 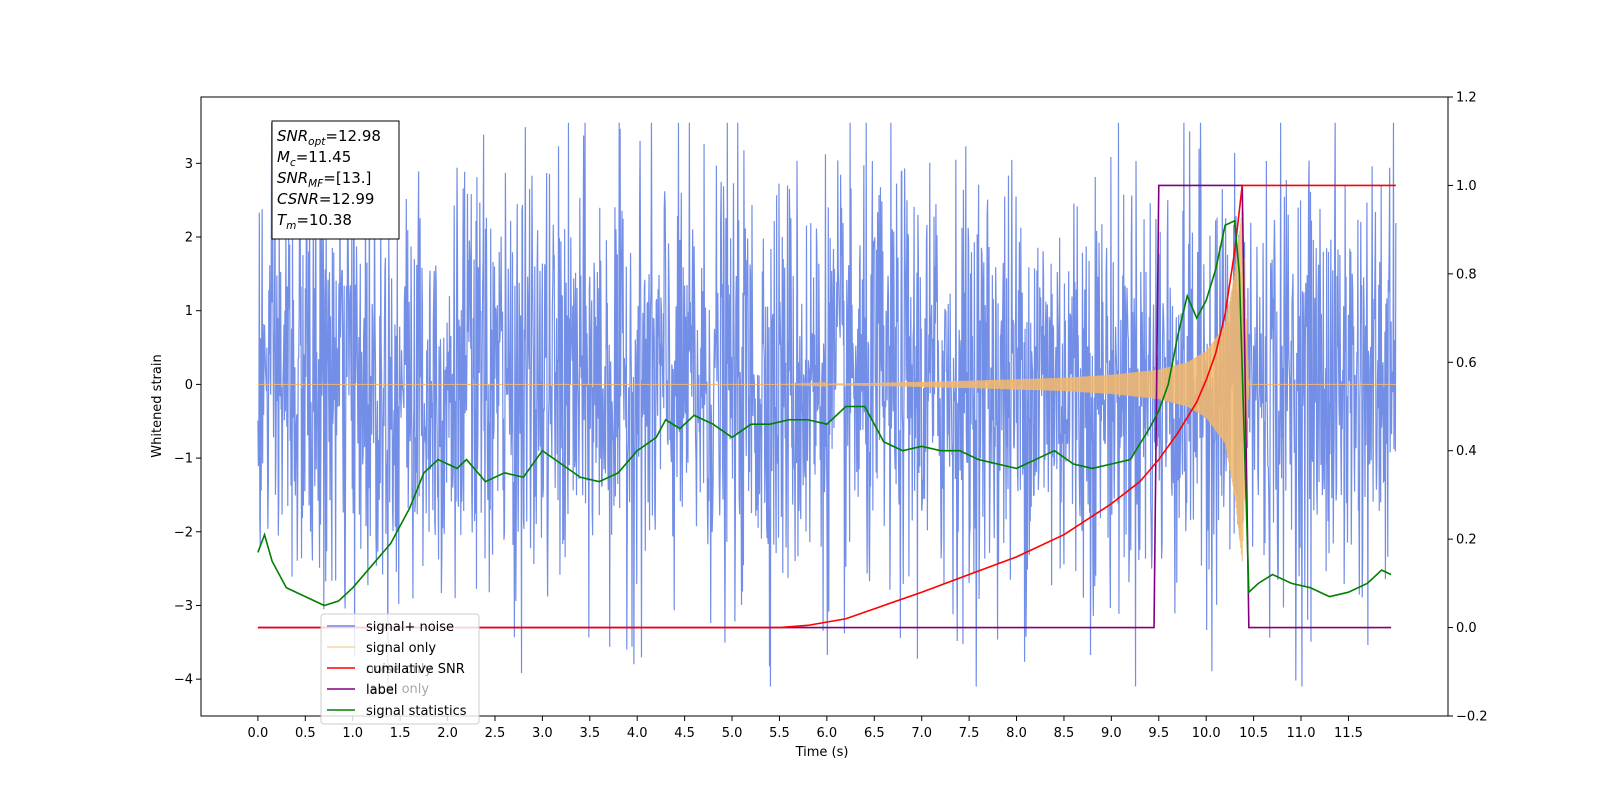 I want to click on annotation-line: Tm=10.38, so click(x=314, y=221).